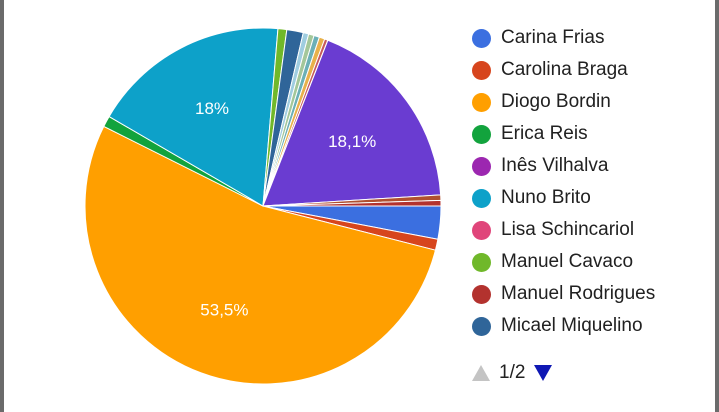 This screenshot has width=719, height=412. I want to click on left-border, so click(2, 206).